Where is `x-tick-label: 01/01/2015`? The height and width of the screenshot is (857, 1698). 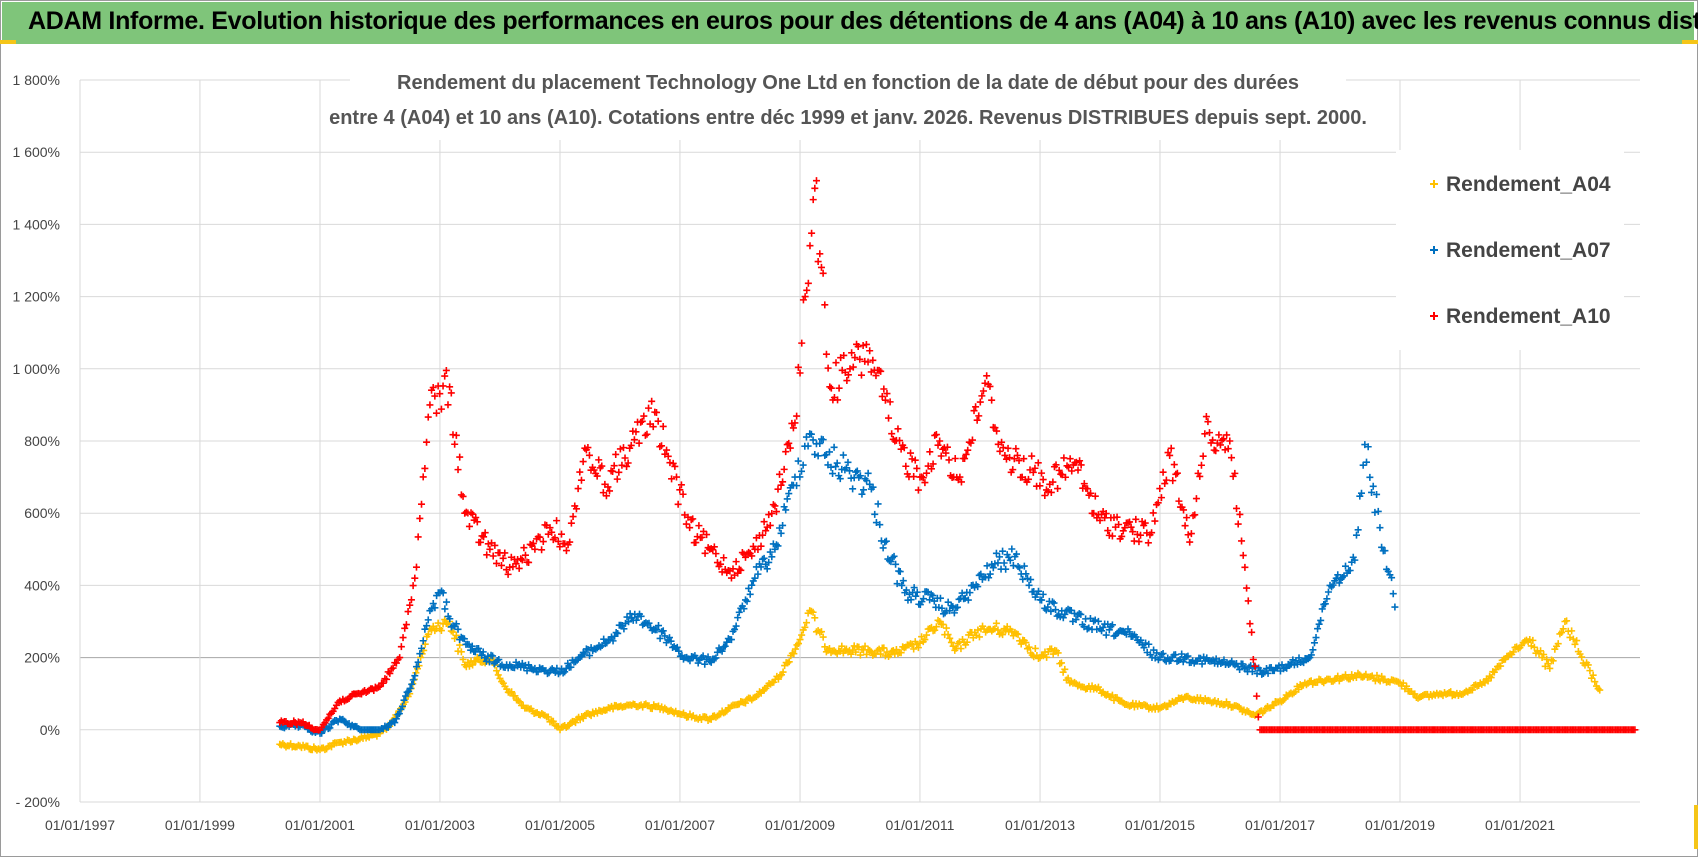
x-tick-label: 01/01/2015 is located at coordinates (1160, 825).